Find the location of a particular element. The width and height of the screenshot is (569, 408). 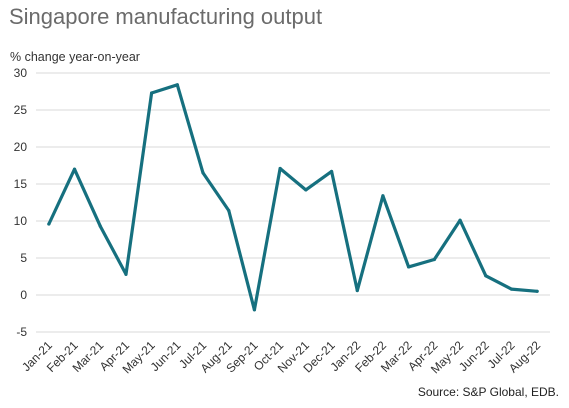

chart-title: Singapore manufacturing output is located at coordinates (166, 16).